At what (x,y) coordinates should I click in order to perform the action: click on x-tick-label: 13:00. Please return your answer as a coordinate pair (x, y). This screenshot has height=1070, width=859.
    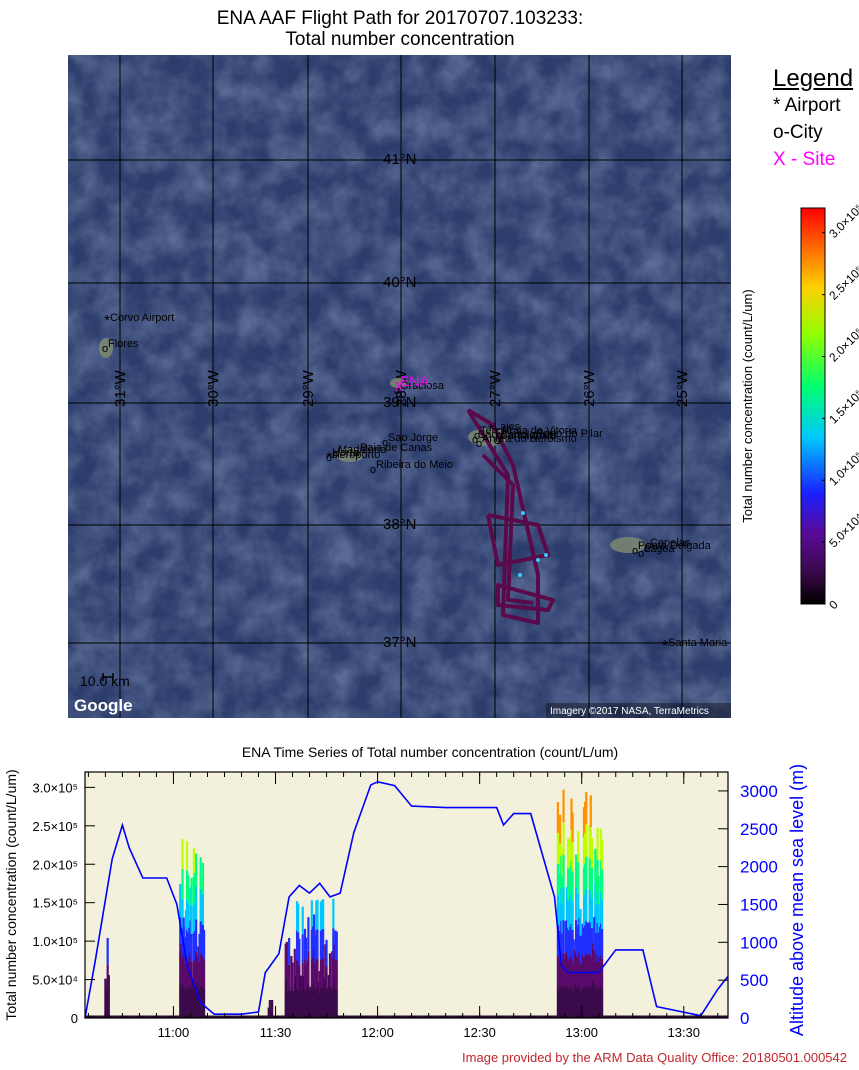
    Looking at the image, I should click on (581, 1032).